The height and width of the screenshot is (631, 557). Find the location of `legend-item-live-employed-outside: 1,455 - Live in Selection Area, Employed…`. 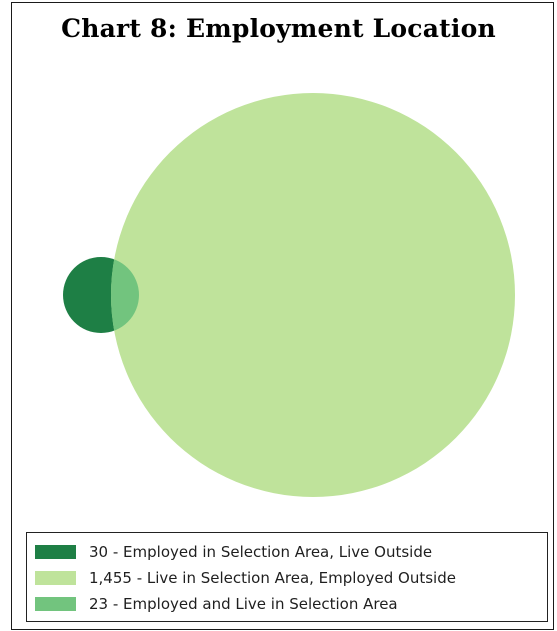

legend-item-live-employed-outside: 1,455 - Live in Selection Area, Employed… is located at coordinates (291, 578).